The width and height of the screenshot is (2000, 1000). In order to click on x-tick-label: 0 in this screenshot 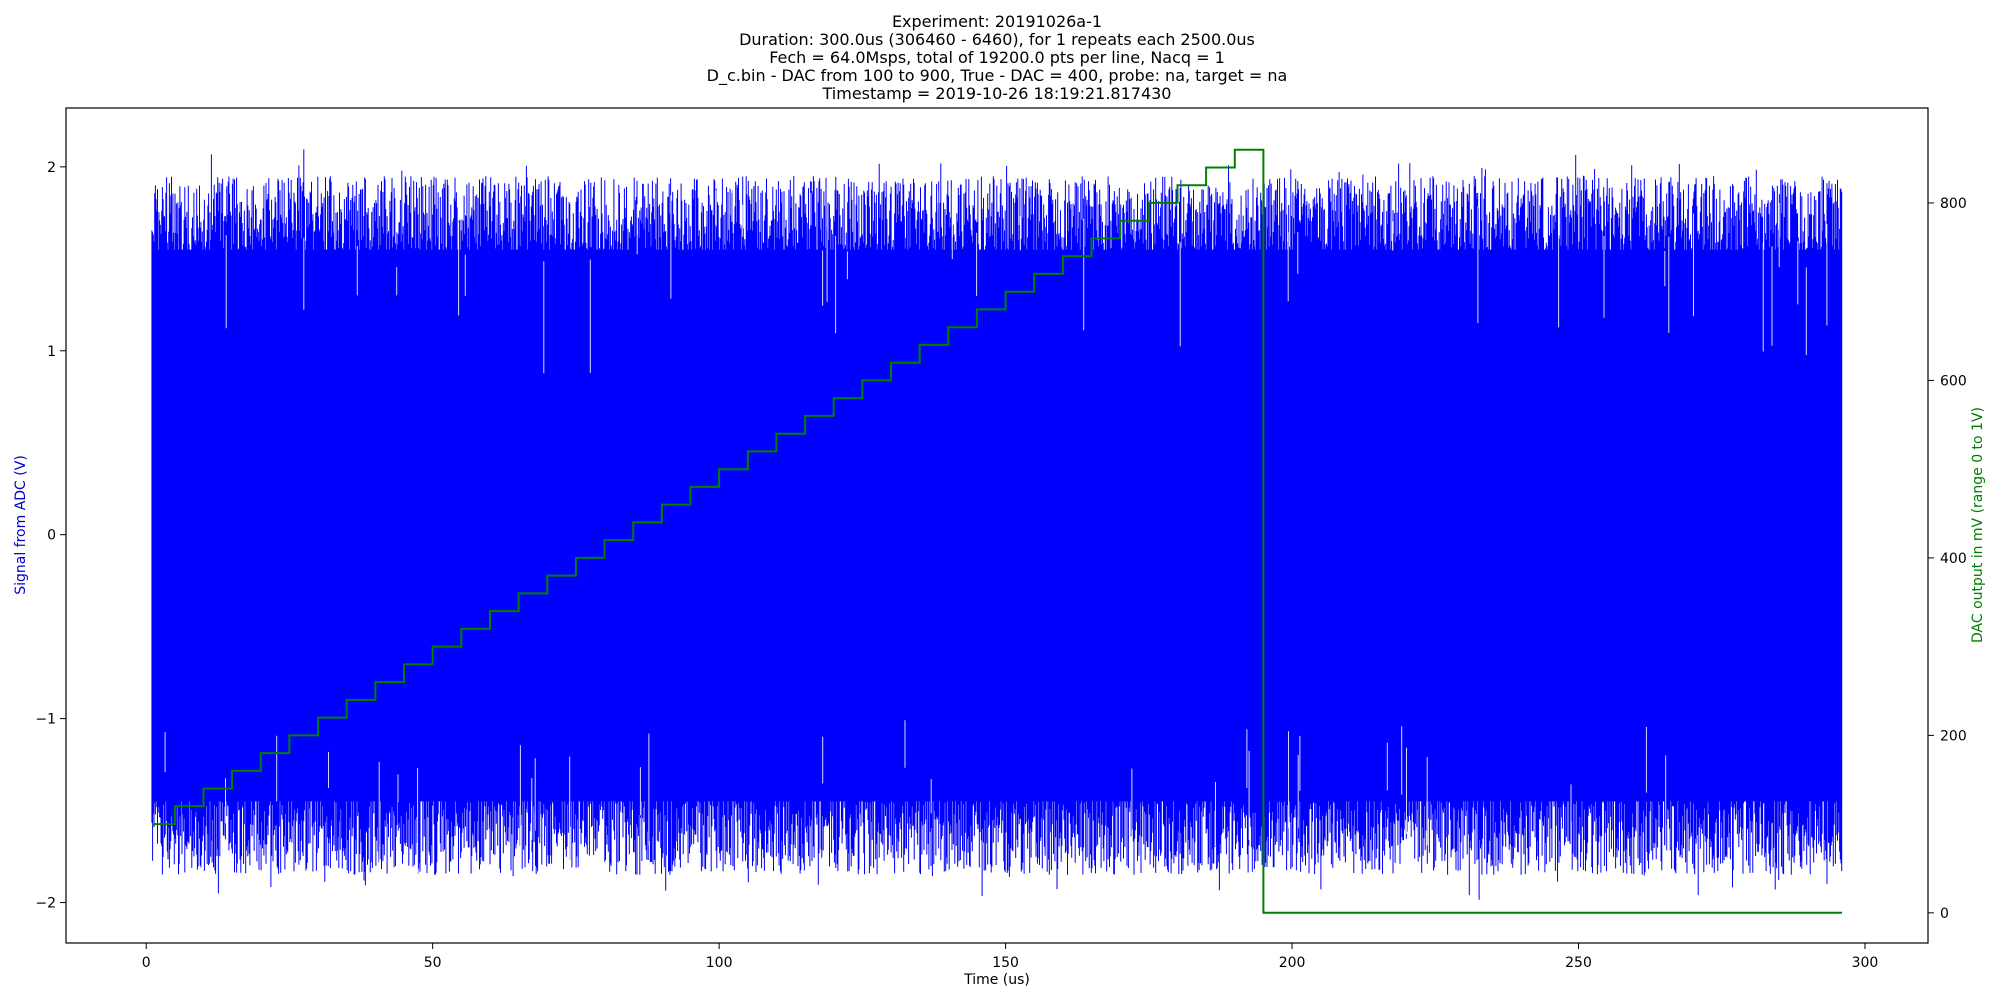, I will do `click(146, 963)`.